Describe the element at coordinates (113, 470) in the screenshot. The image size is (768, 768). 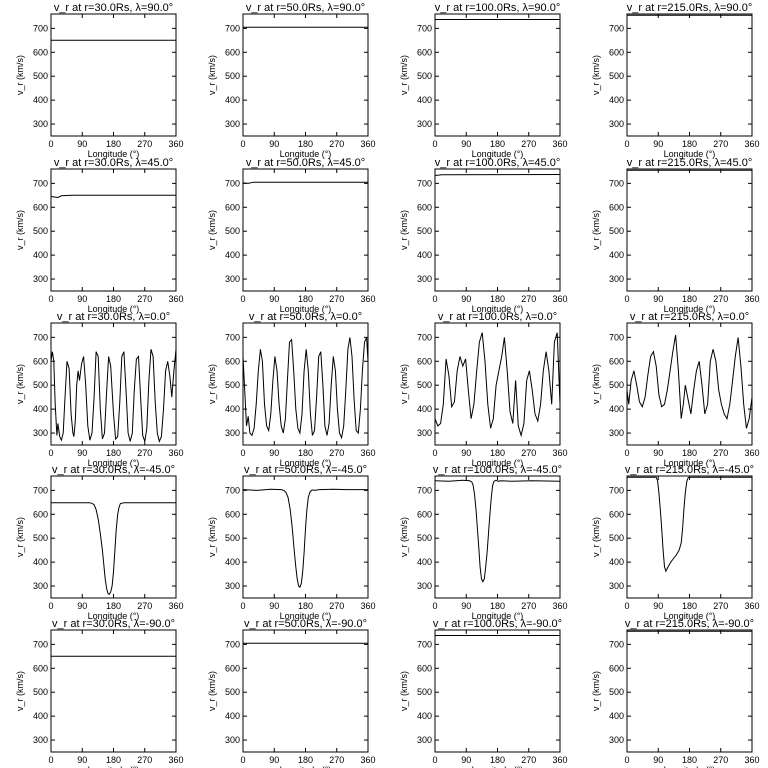
I see `chart-title: v_r at r=30.0Rs, λ=-45.0°` at that location.